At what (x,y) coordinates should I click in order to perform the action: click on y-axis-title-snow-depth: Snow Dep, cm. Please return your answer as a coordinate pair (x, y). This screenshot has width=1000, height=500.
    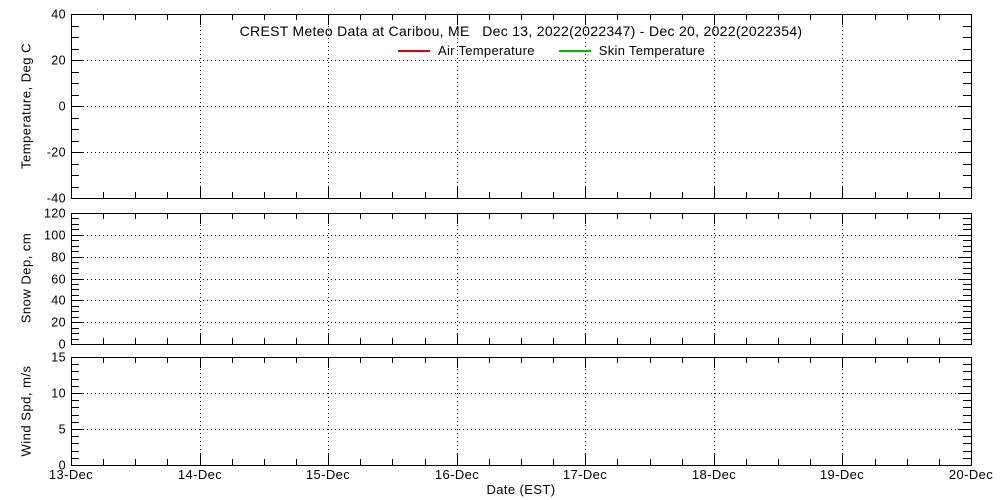
    Looking at the image, I should click on (26, 278).